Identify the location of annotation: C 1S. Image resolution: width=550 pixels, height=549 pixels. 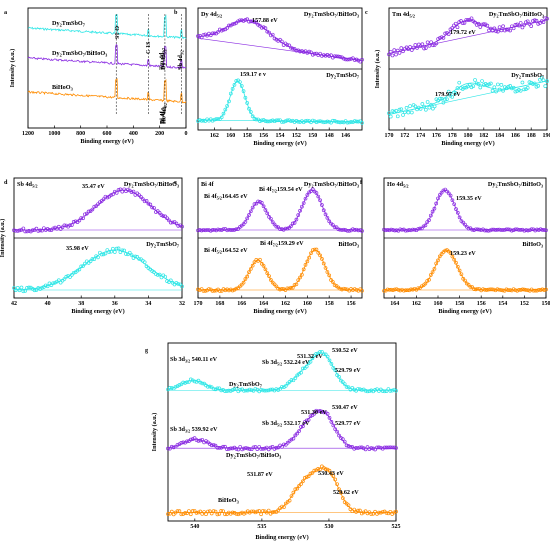
(148, 47).